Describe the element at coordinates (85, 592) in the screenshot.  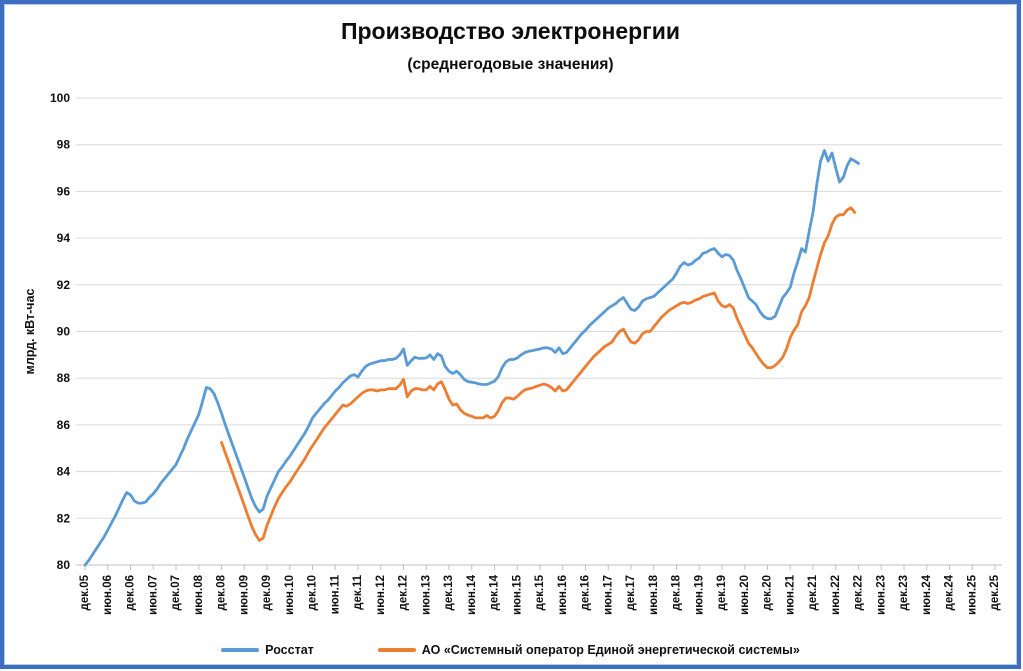
I see `x-axis-tick-label: дек.05` at that location.